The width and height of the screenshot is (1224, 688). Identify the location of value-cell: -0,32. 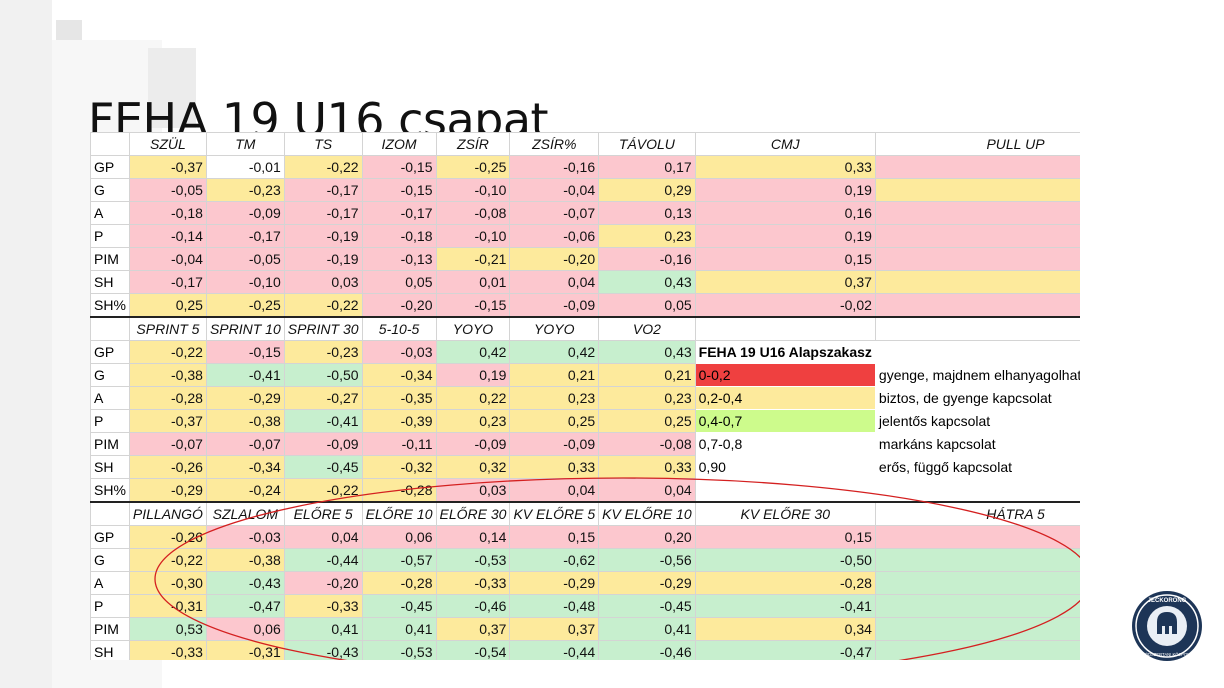
(399, 467).